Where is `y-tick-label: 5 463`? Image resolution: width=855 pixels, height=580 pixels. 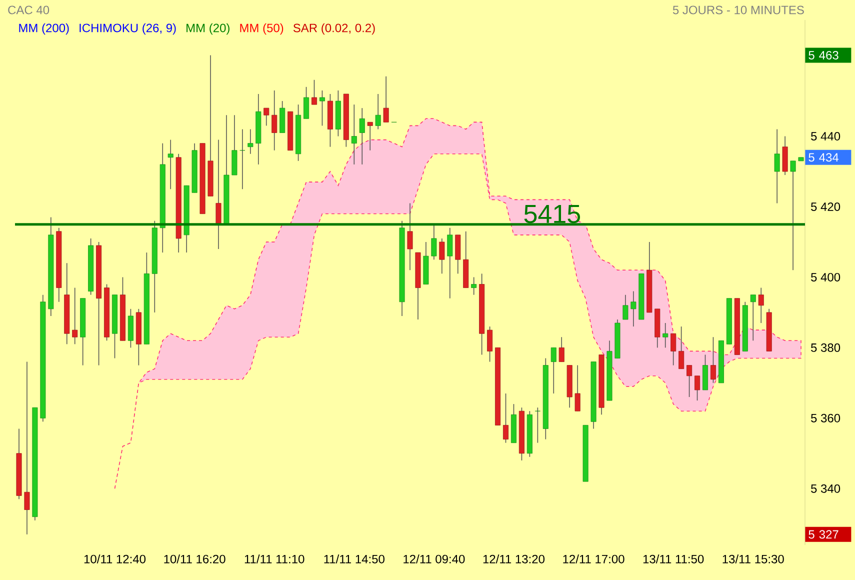 y-tick-label: 5 463 is located at coordinates (823, 55).